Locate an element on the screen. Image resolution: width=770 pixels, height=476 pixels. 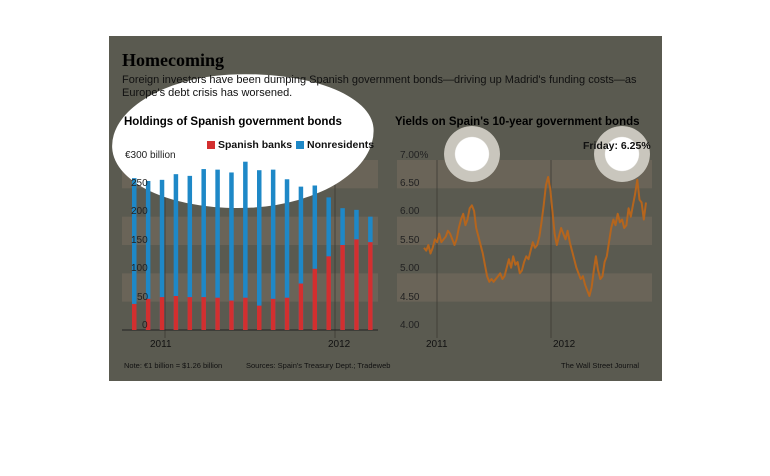
y-tick-label: 4.50 is located at coordinates (410, 297).